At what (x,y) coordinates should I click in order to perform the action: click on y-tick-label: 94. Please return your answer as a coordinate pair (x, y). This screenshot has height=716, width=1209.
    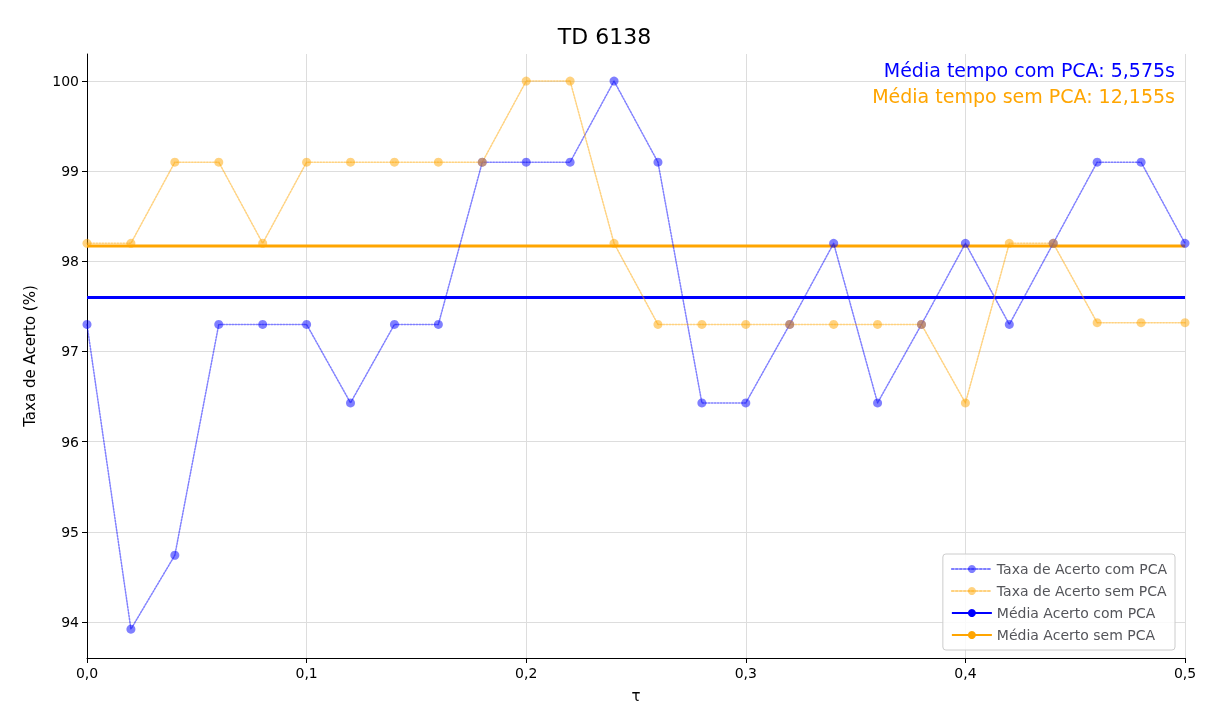
    Looking at the image, I should click on (70, 621).